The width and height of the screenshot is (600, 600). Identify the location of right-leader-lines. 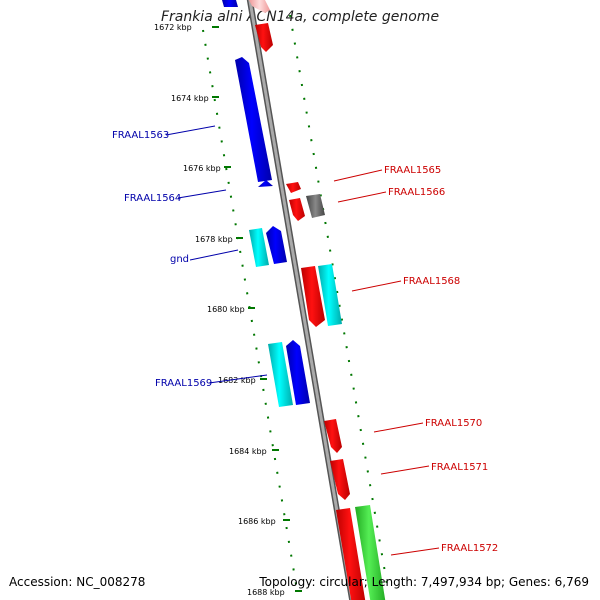
(386, 362).